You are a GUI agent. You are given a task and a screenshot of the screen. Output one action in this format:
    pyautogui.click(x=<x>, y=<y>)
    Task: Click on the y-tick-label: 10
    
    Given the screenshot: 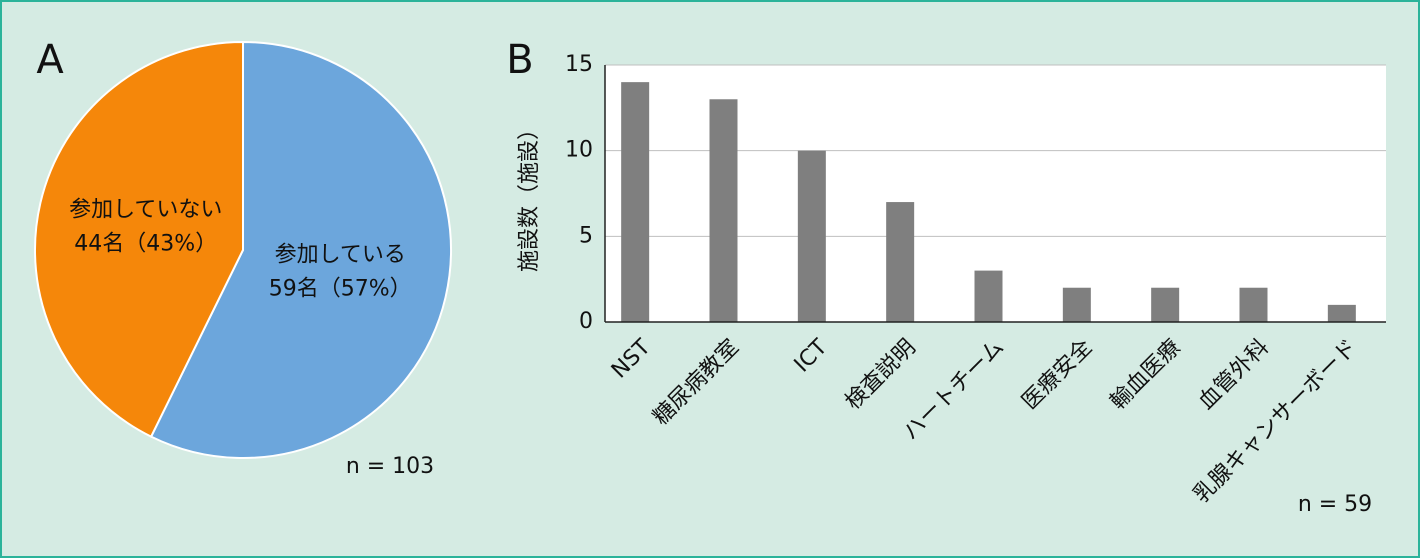 What is the action you would take?
    pyautogui.click(x=579, y=150)
    